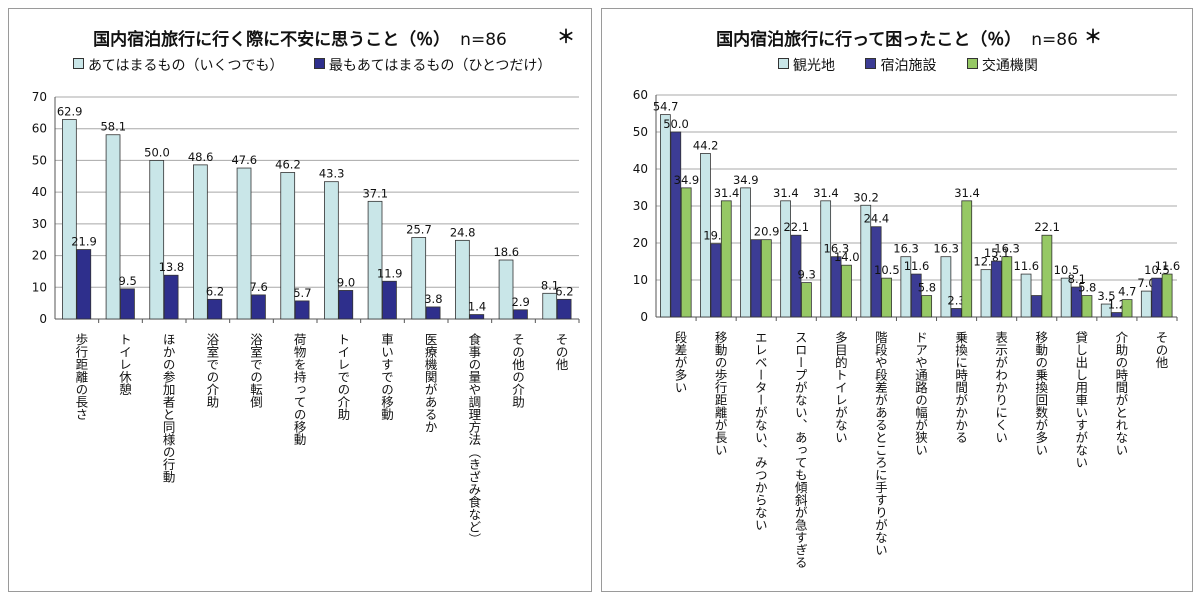 This screenshot has height=599, width=1200. What do you see at coordinates (826, 193) in the screenshot?
I see `data-label-s1-c5: 31.4` at bounding box center [826, 193].